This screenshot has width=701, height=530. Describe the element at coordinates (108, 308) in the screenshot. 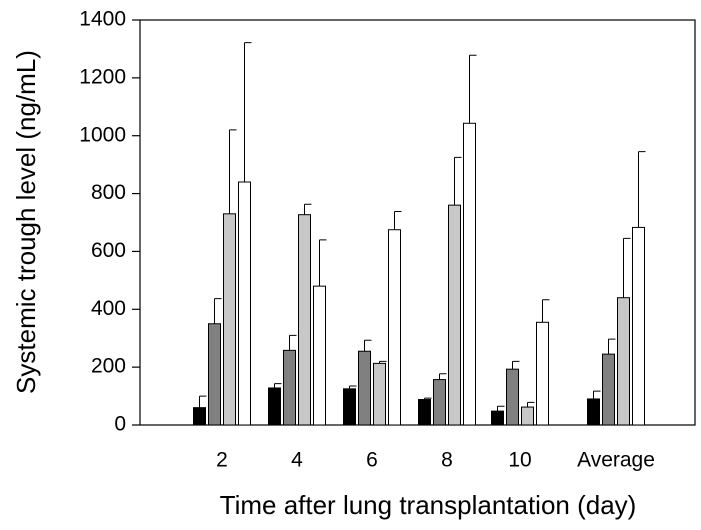

I see `y-tick-label: 400` at that location.